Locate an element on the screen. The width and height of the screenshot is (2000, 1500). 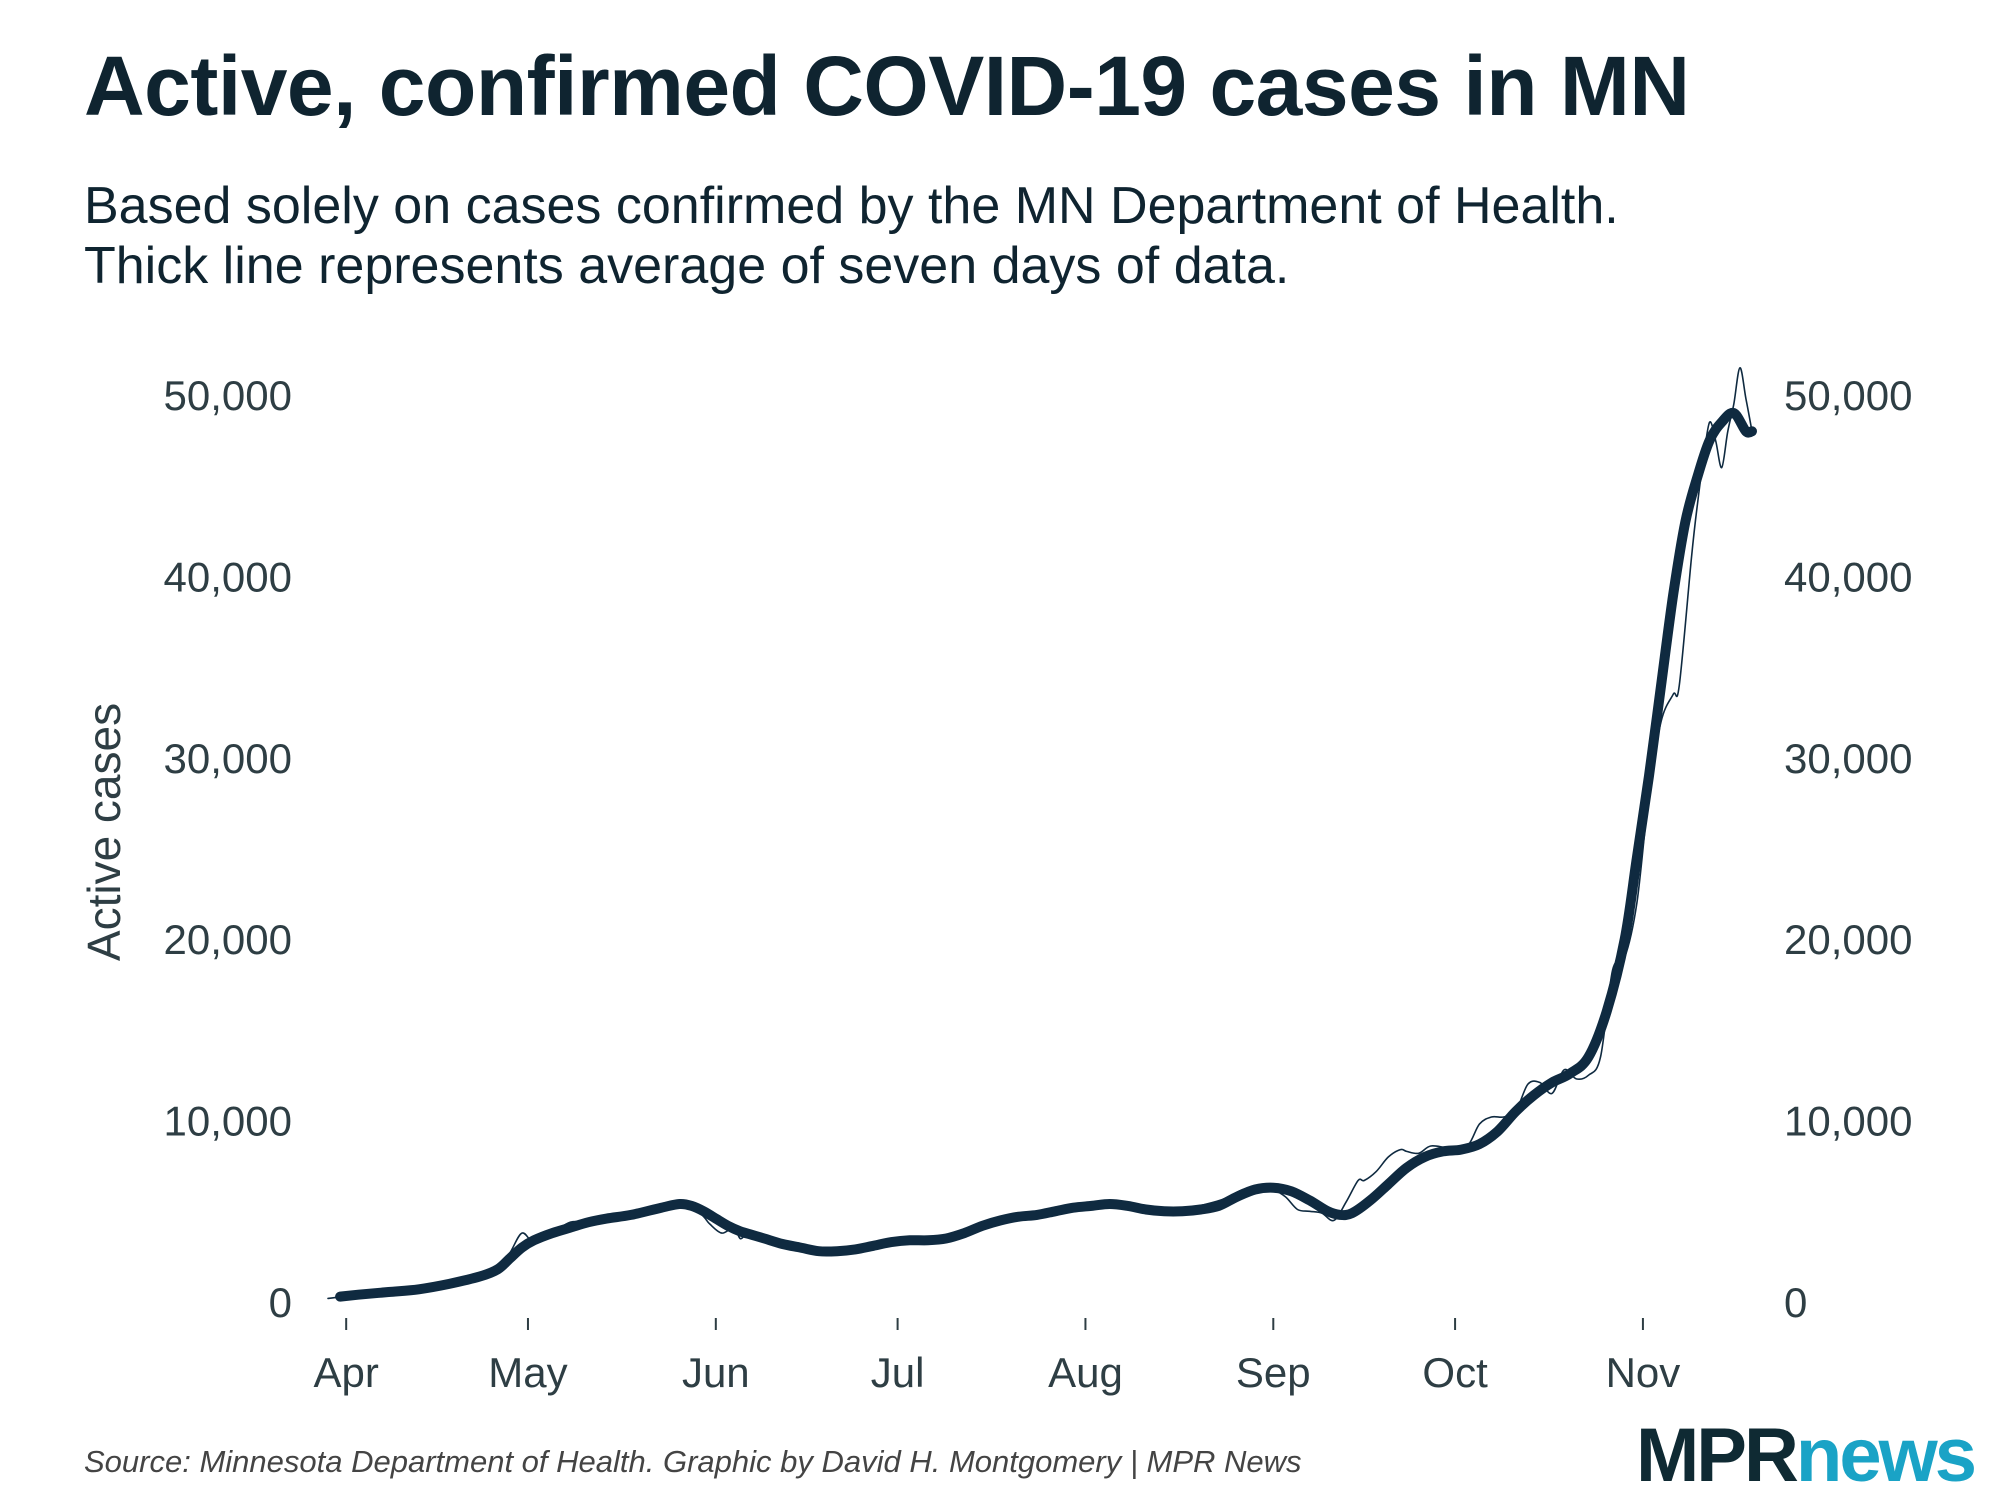
x-tick-6: Oct is located at coordinates (1455, 1372).